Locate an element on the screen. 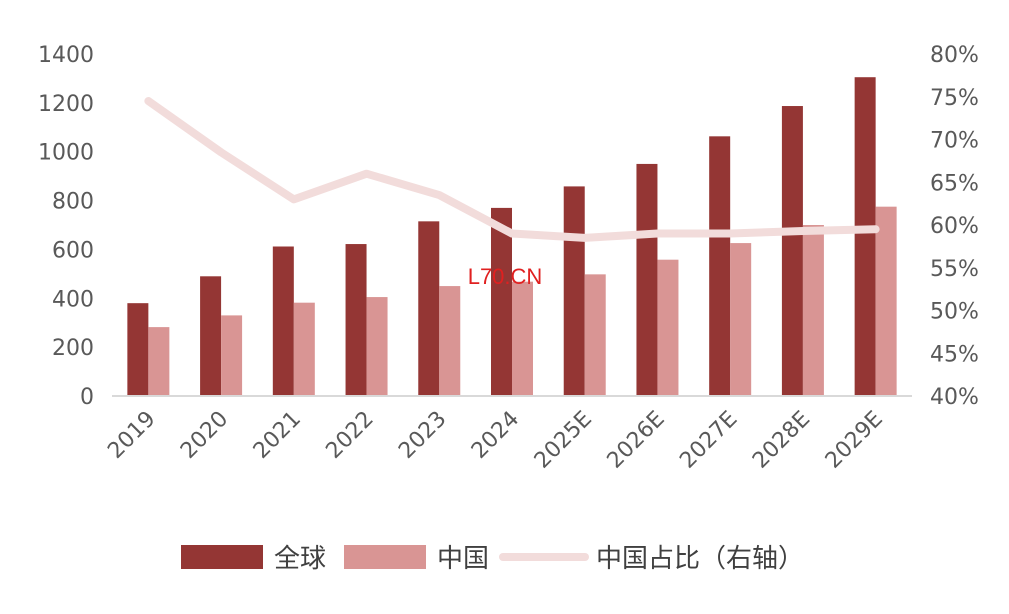 This screenshot has width=1009, height=614. x-tick-label: 2028E is located at coordinates (781, 440).